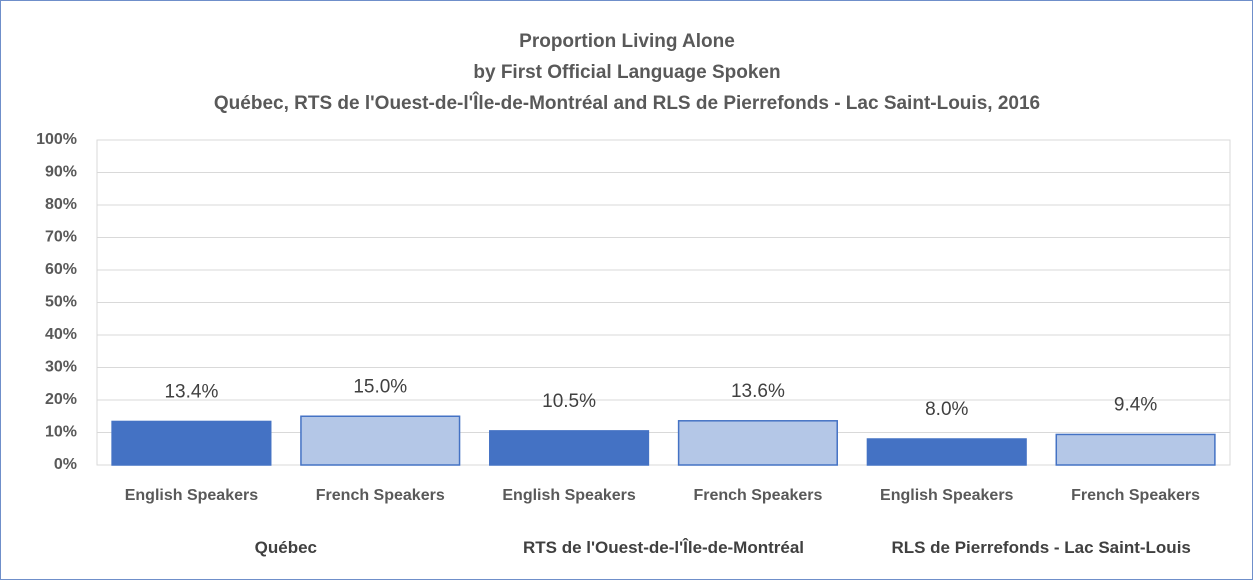  What do you see at coordinates (56, 139) in the screenshot?
I see `y-tick-label: 100%` at bounding box center [56, 139].